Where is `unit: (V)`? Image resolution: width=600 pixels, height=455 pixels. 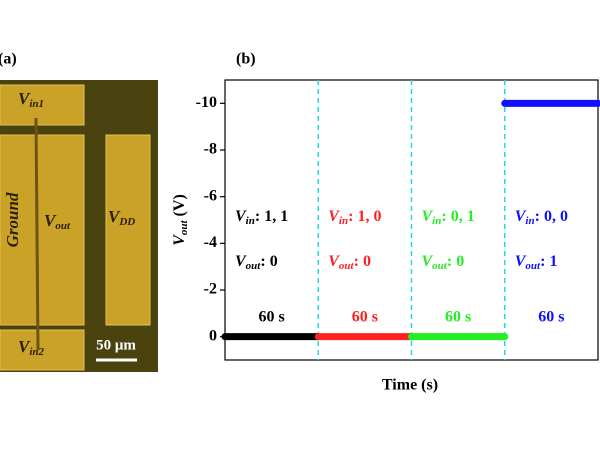 unit: (V) is located at coordinates (179, 207).